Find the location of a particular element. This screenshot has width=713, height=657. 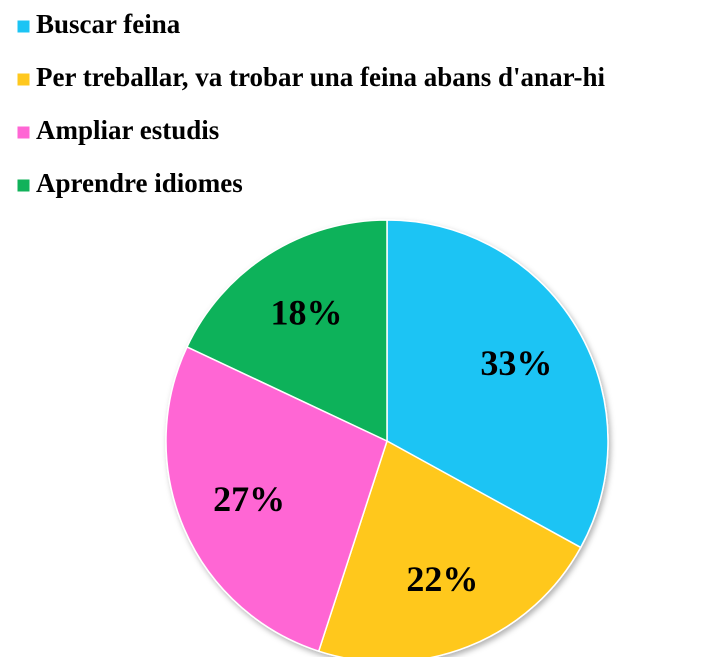

slice-label: 18% is located at coordinates (306, 312).